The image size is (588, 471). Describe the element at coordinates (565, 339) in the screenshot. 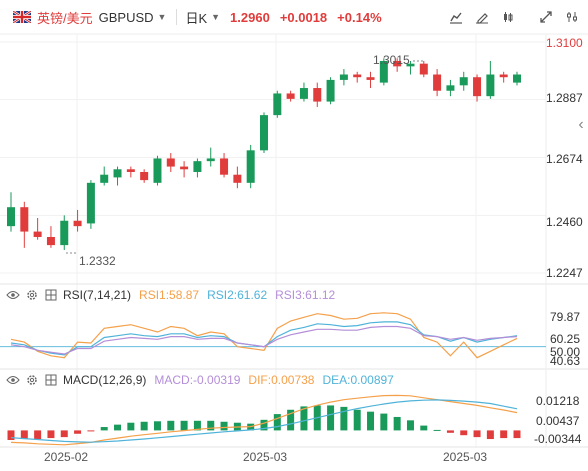

I see `rsi-tick: 60.25` at that location.